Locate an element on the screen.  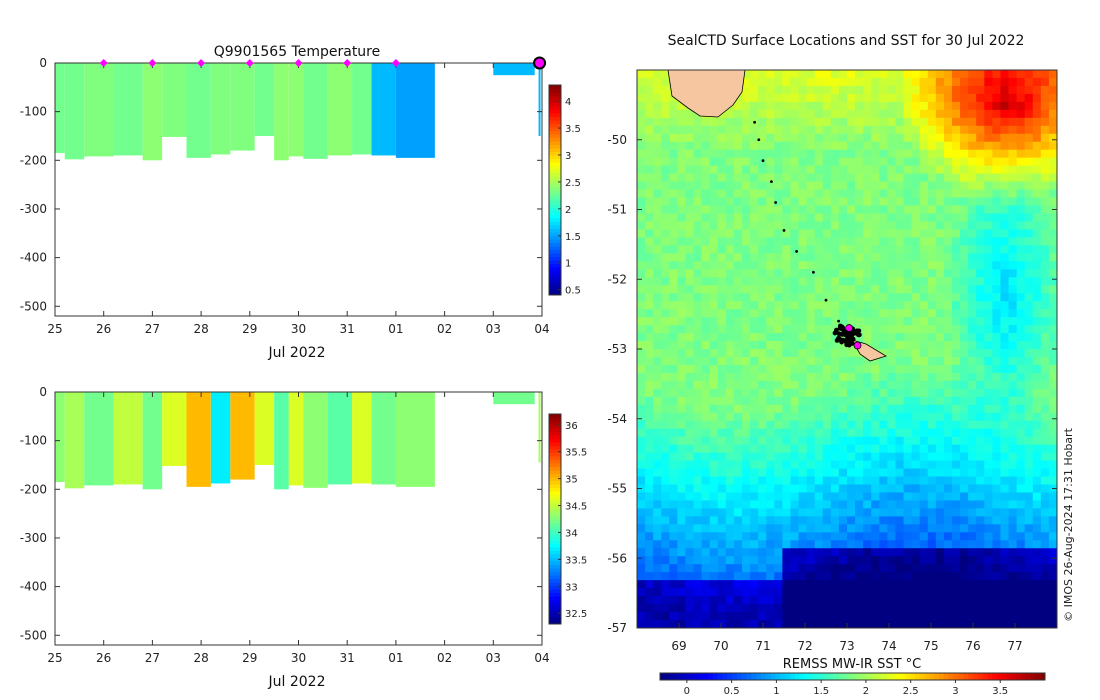
temperature-colorbar: 0.511.522.533.54 is located at coordinates (564, 190).